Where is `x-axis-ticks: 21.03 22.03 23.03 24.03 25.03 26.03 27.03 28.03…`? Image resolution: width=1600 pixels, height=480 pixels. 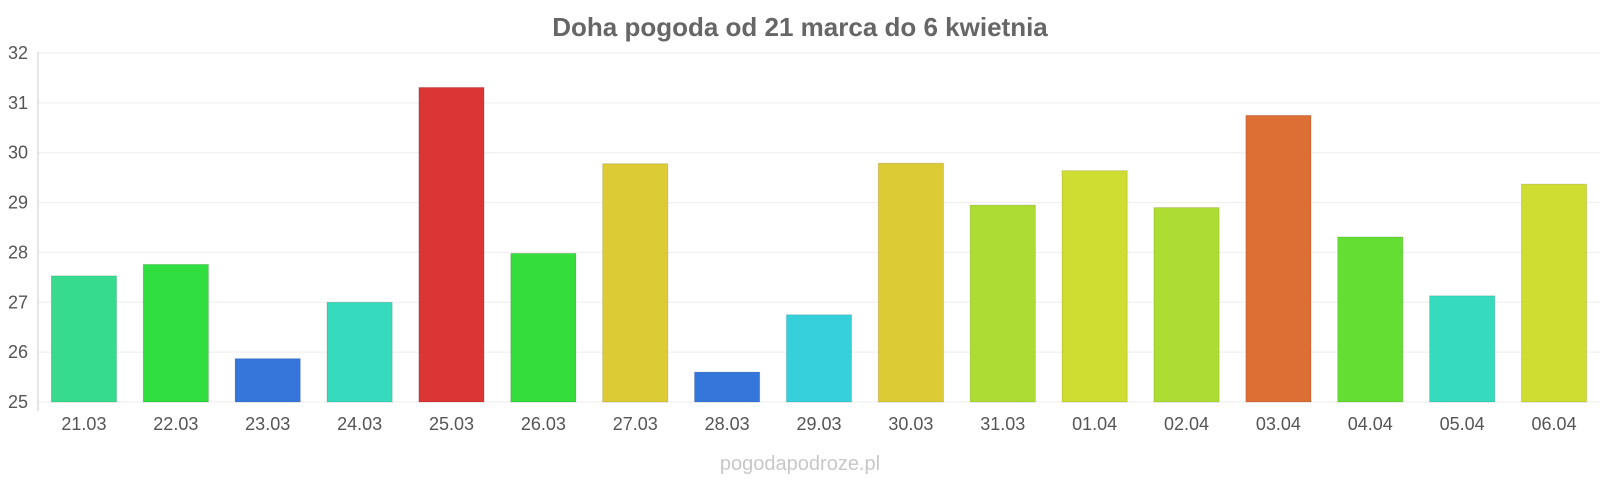
x-axis-ticks: 21.03 22.03 23.03 24.03 25.03 26.03 27.03 28.03… is located at coordinates (818, 424).